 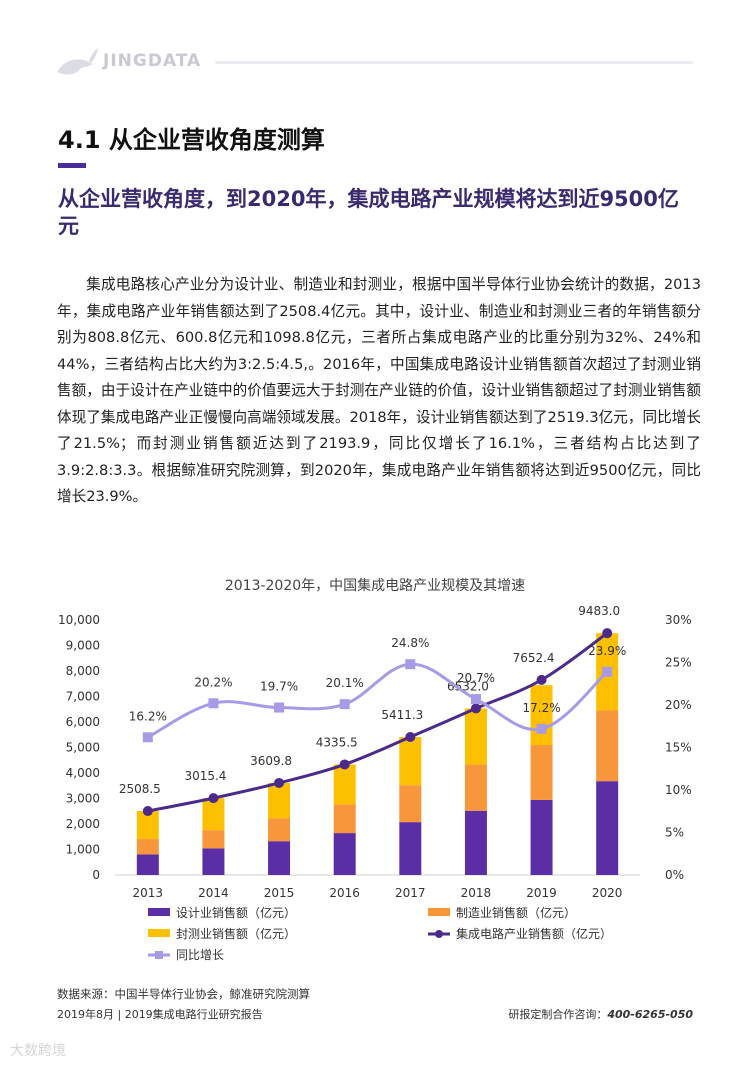 What do you see at coordinates (678, 663) in the screenshot?
I see `y2-tick-label: 25%` at bounding box center [678, 663].